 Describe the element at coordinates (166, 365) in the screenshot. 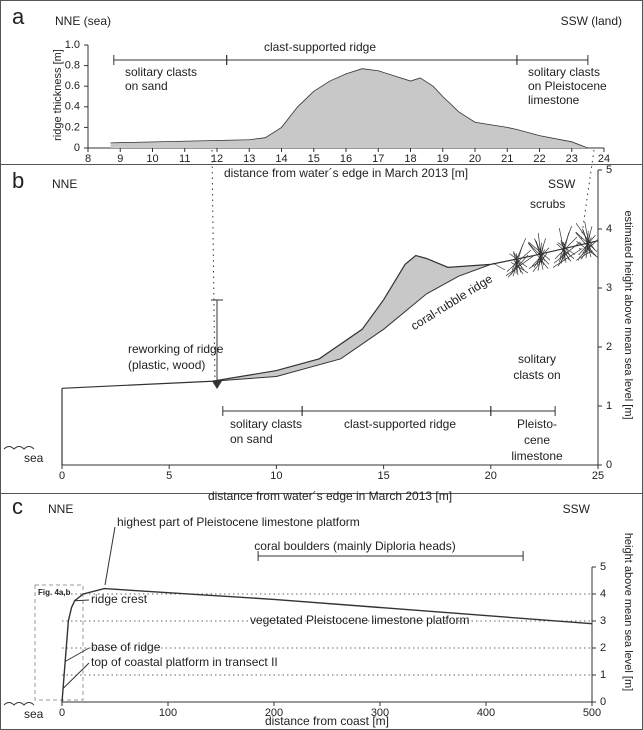

I see `annotation: (plastic, wood)` at that location.